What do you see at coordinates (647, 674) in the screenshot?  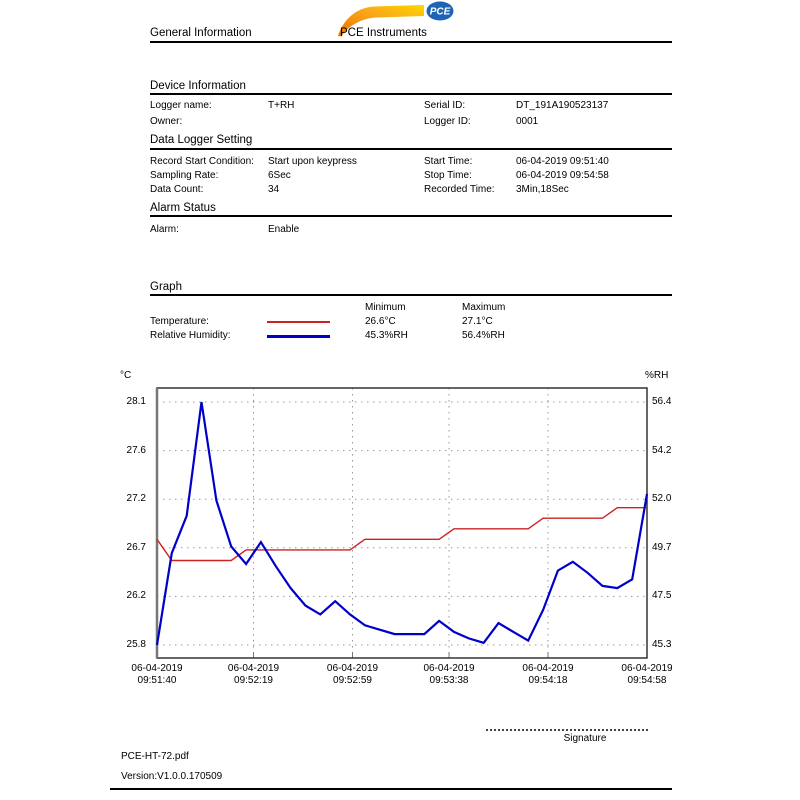 I see `x-axis-tick: 06-04-2019 09:54:58` at bounding box center [647, 674].